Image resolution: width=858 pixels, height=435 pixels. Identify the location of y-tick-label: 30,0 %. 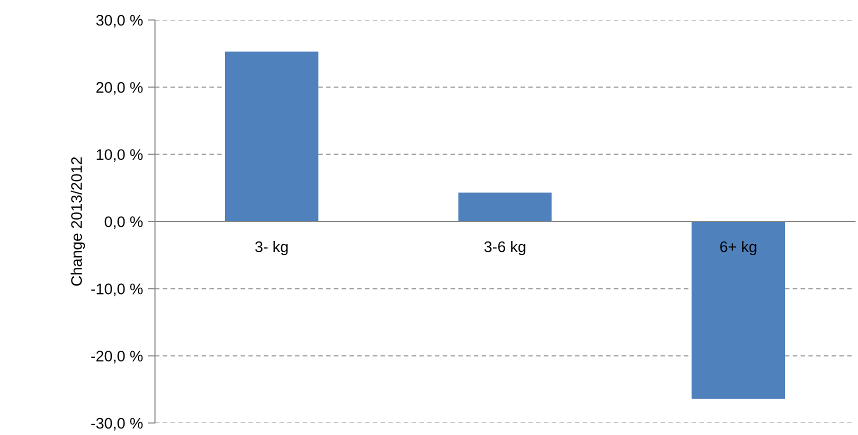
(119, 21).